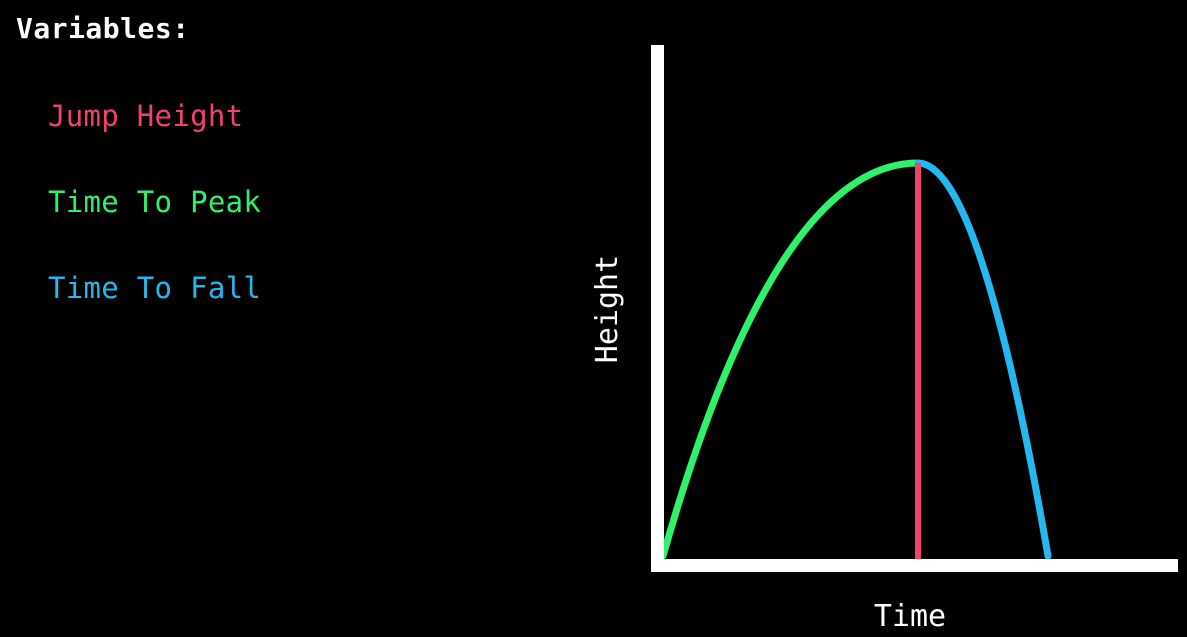  What do you see at coordinates (607, 309) in the screenshot?
I see `y-axis-label: Height` at bounding box center [607, 309].